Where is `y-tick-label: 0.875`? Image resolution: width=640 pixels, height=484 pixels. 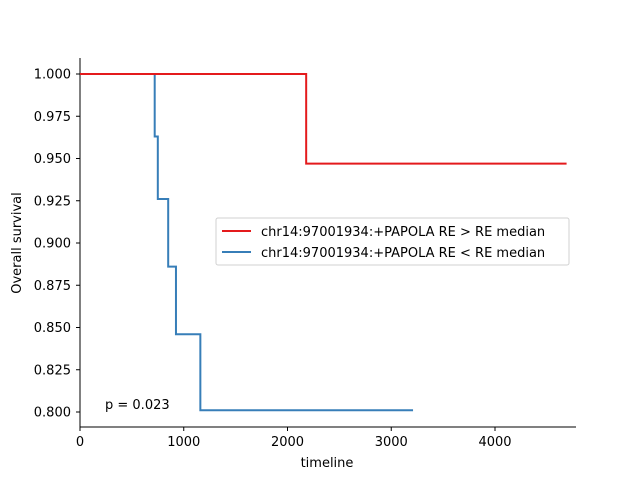 y-tick-label: 0.875 is located at coordinates (52, 286).